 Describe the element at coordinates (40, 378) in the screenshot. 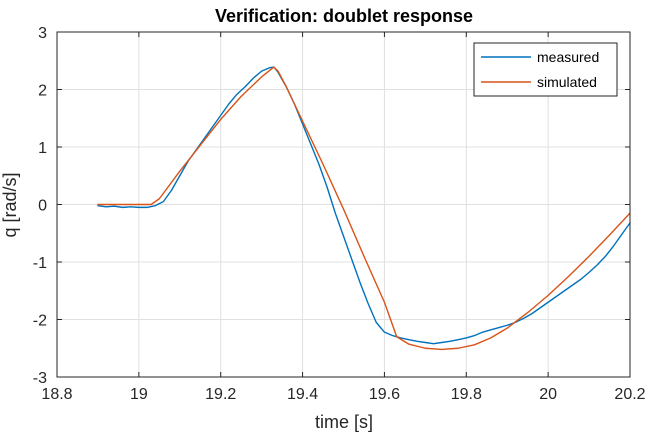

I see `y-tick-label: -3` at that location.